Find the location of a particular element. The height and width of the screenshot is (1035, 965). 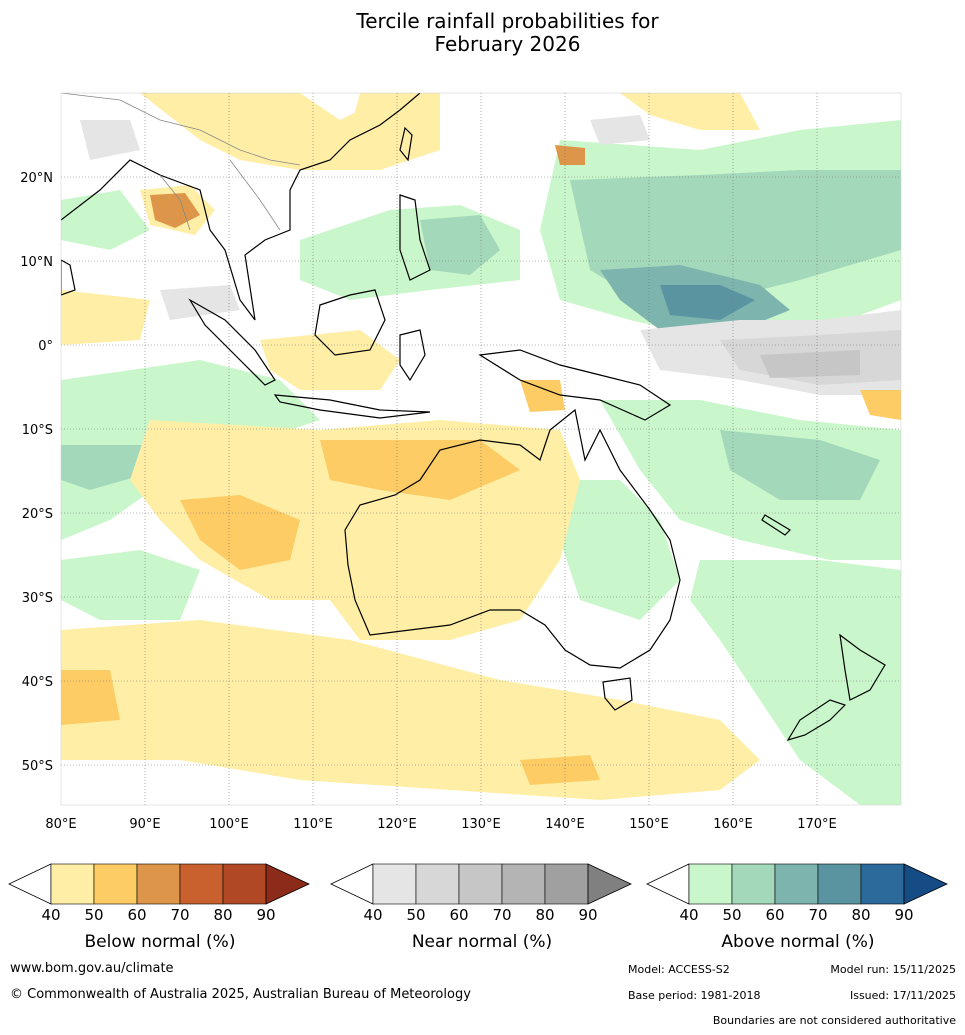

lat-label: 30°S is located at coordinates (37, 598).